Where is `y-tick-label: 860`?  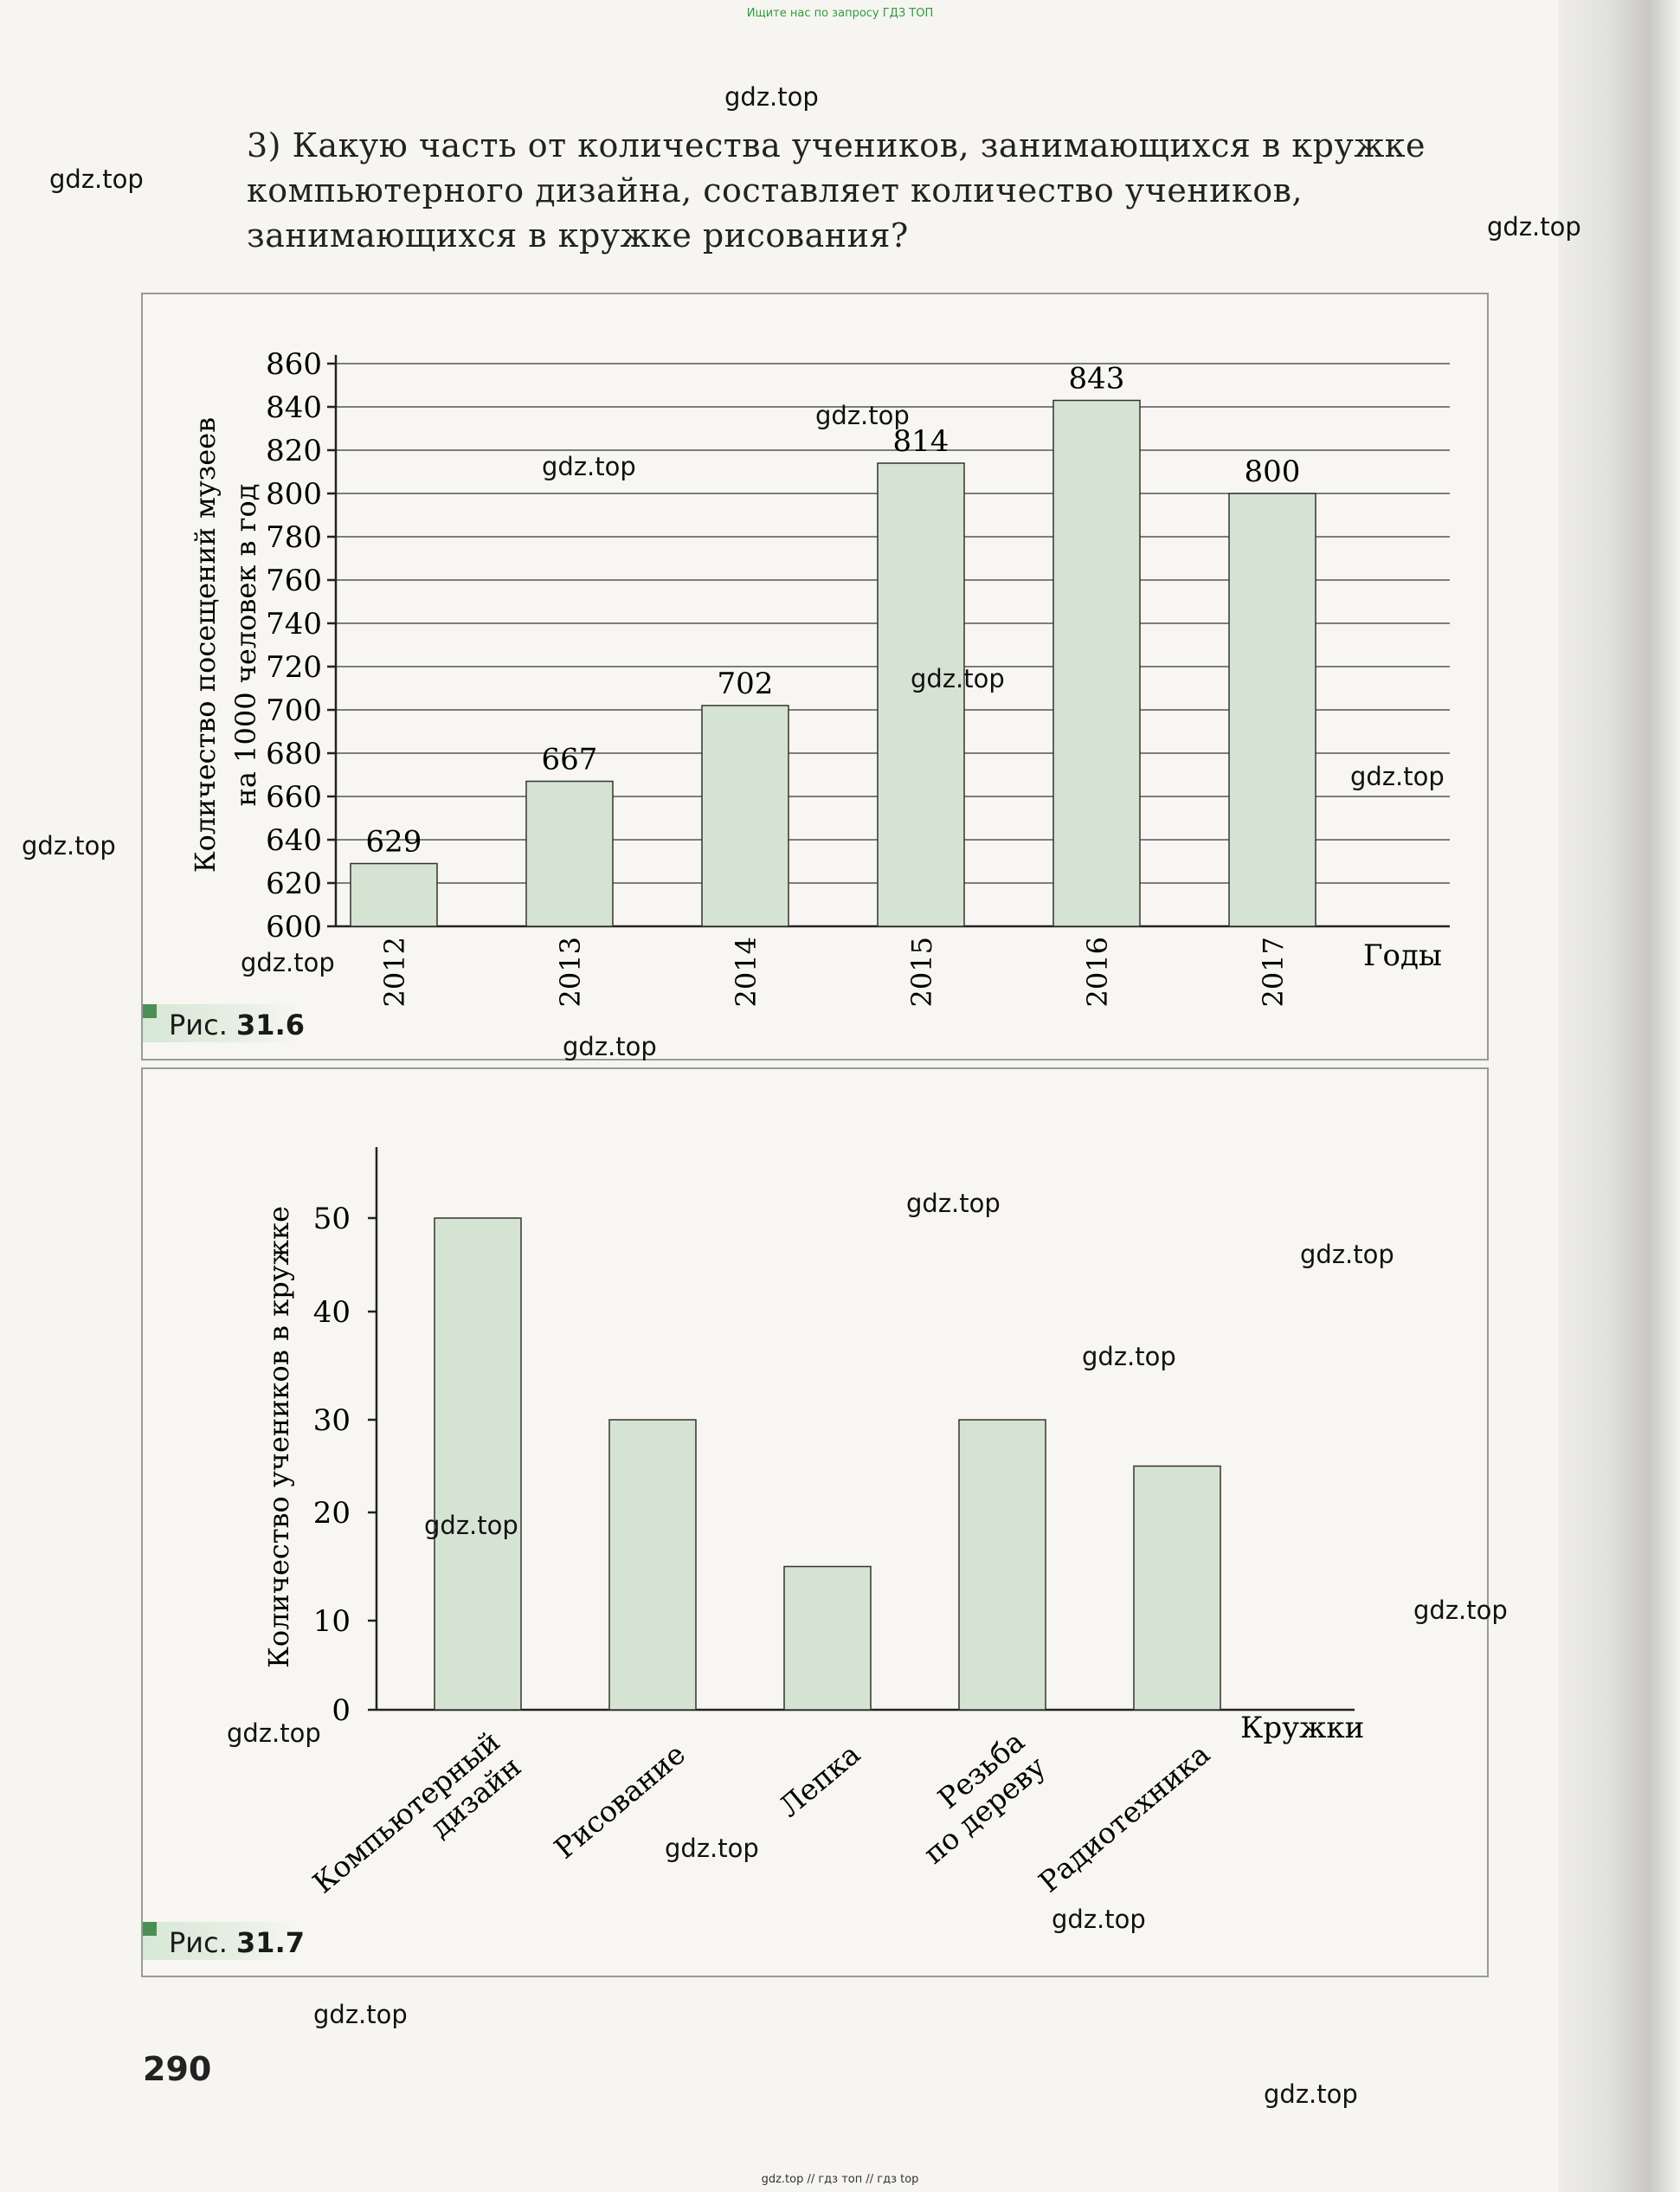
y-tick-label: 860 is located at coordinates (294, 364).